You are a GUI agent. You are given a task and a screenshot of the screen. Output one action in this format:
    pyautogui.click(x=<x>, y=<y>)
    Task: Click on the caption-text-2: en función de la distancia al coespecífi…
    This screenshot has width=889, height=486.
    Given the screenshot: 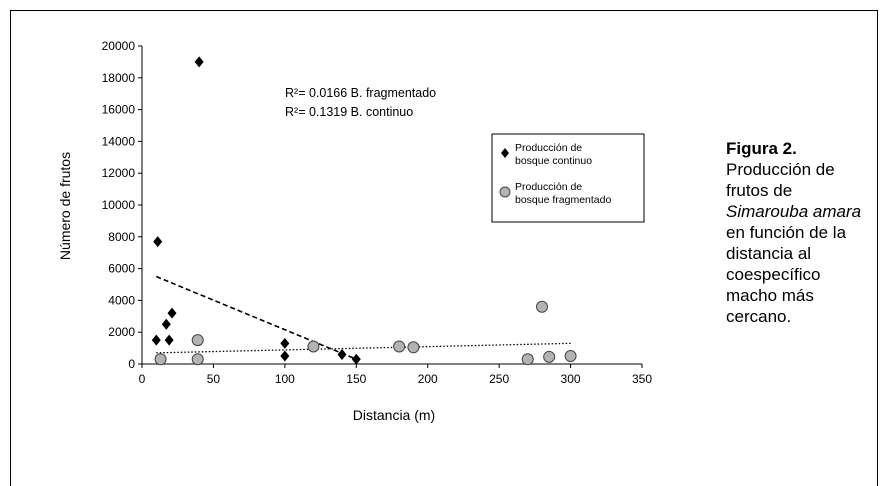 What is the action you would take?
    pyautogui.click(x=786, y=274)
    